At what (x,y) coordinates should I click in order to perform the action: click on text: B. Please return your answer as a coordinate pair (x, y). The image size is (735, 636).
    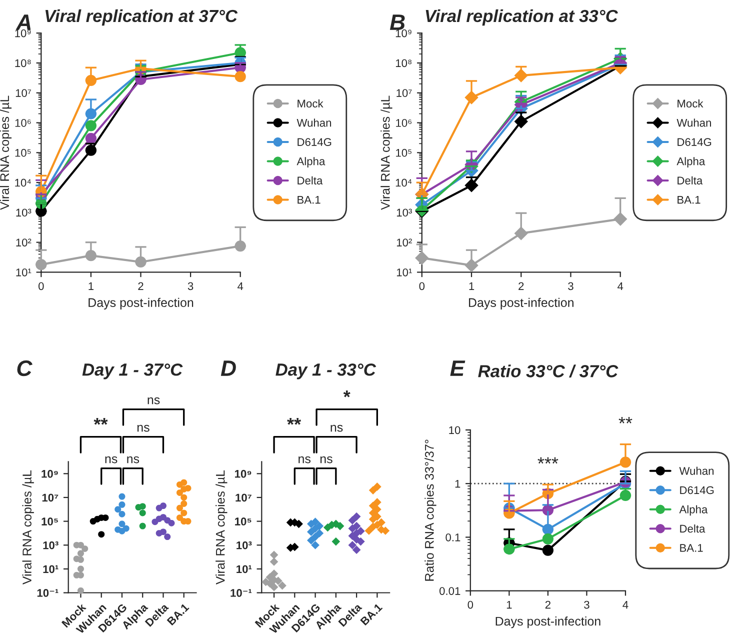
    Looking at the image, I should click on (397, 22).